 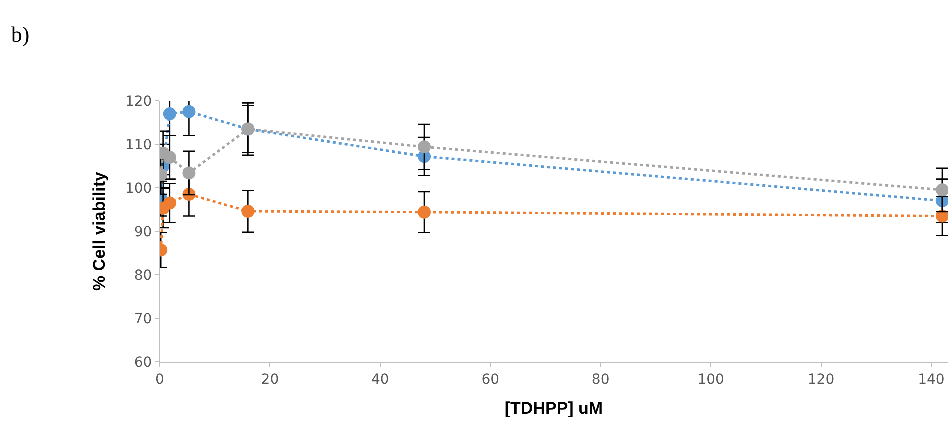 I want to click on x-axis-title: [TDHPP] uM, so click(x=554, y=408).